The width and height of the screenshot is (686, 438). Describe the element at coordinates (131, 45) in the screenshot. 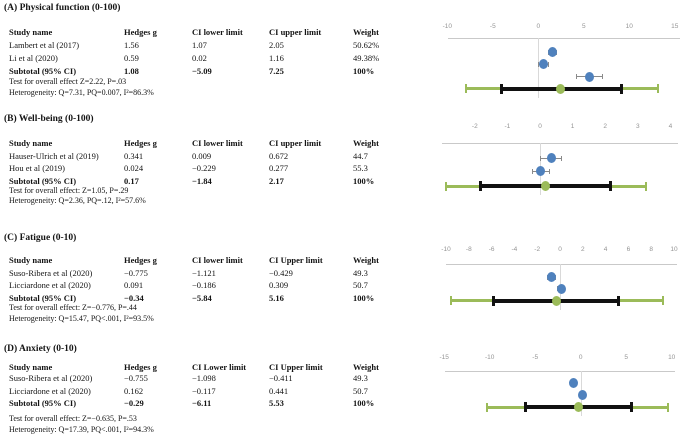

I see `hedges-g-cell: 1.56` at that location.